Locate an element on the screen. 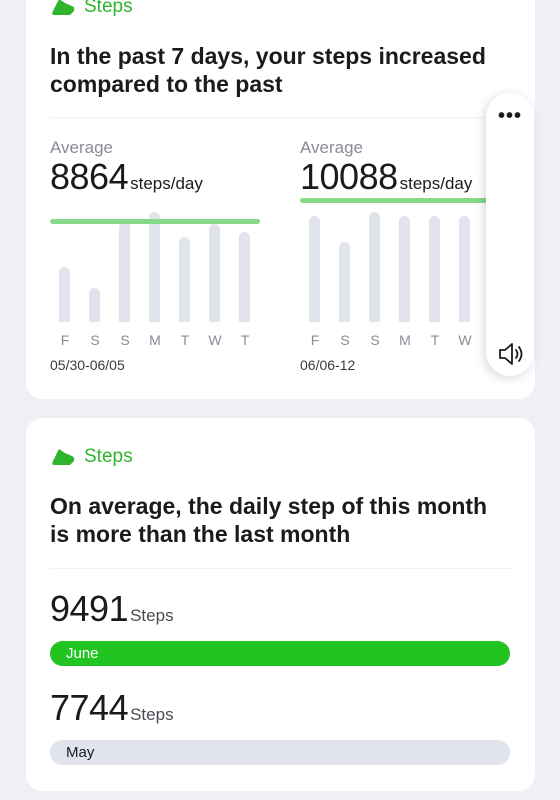 The width and height of the screenshot is (560, 800). previous-month-unit: Steps is located at coordinates (152, 714).